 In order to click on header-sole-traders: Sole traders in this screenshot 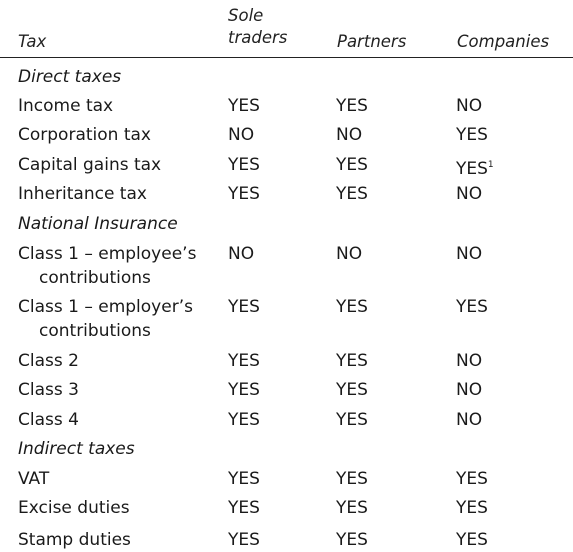, I will do `click(268, 27)`.